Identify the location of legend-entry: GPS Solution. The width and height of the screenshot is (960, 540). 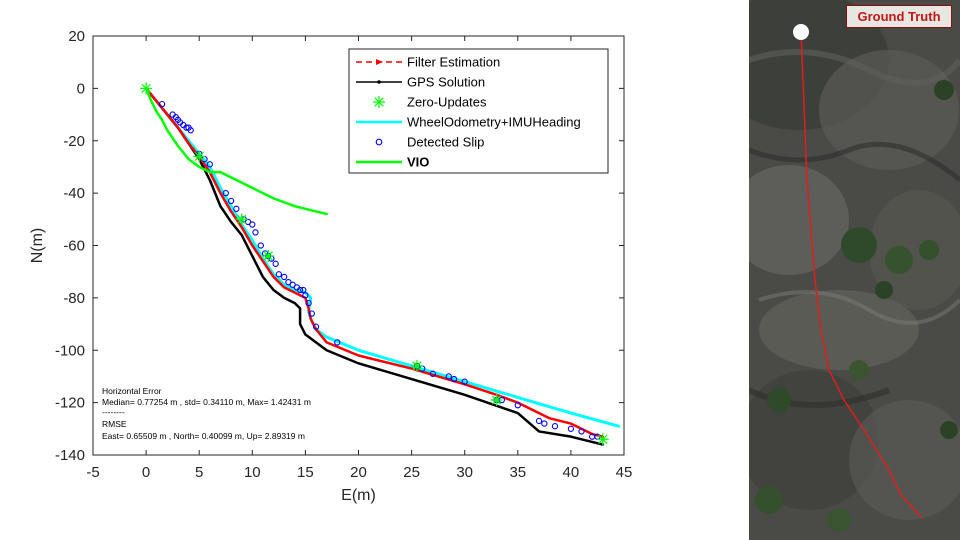
(420, 82).